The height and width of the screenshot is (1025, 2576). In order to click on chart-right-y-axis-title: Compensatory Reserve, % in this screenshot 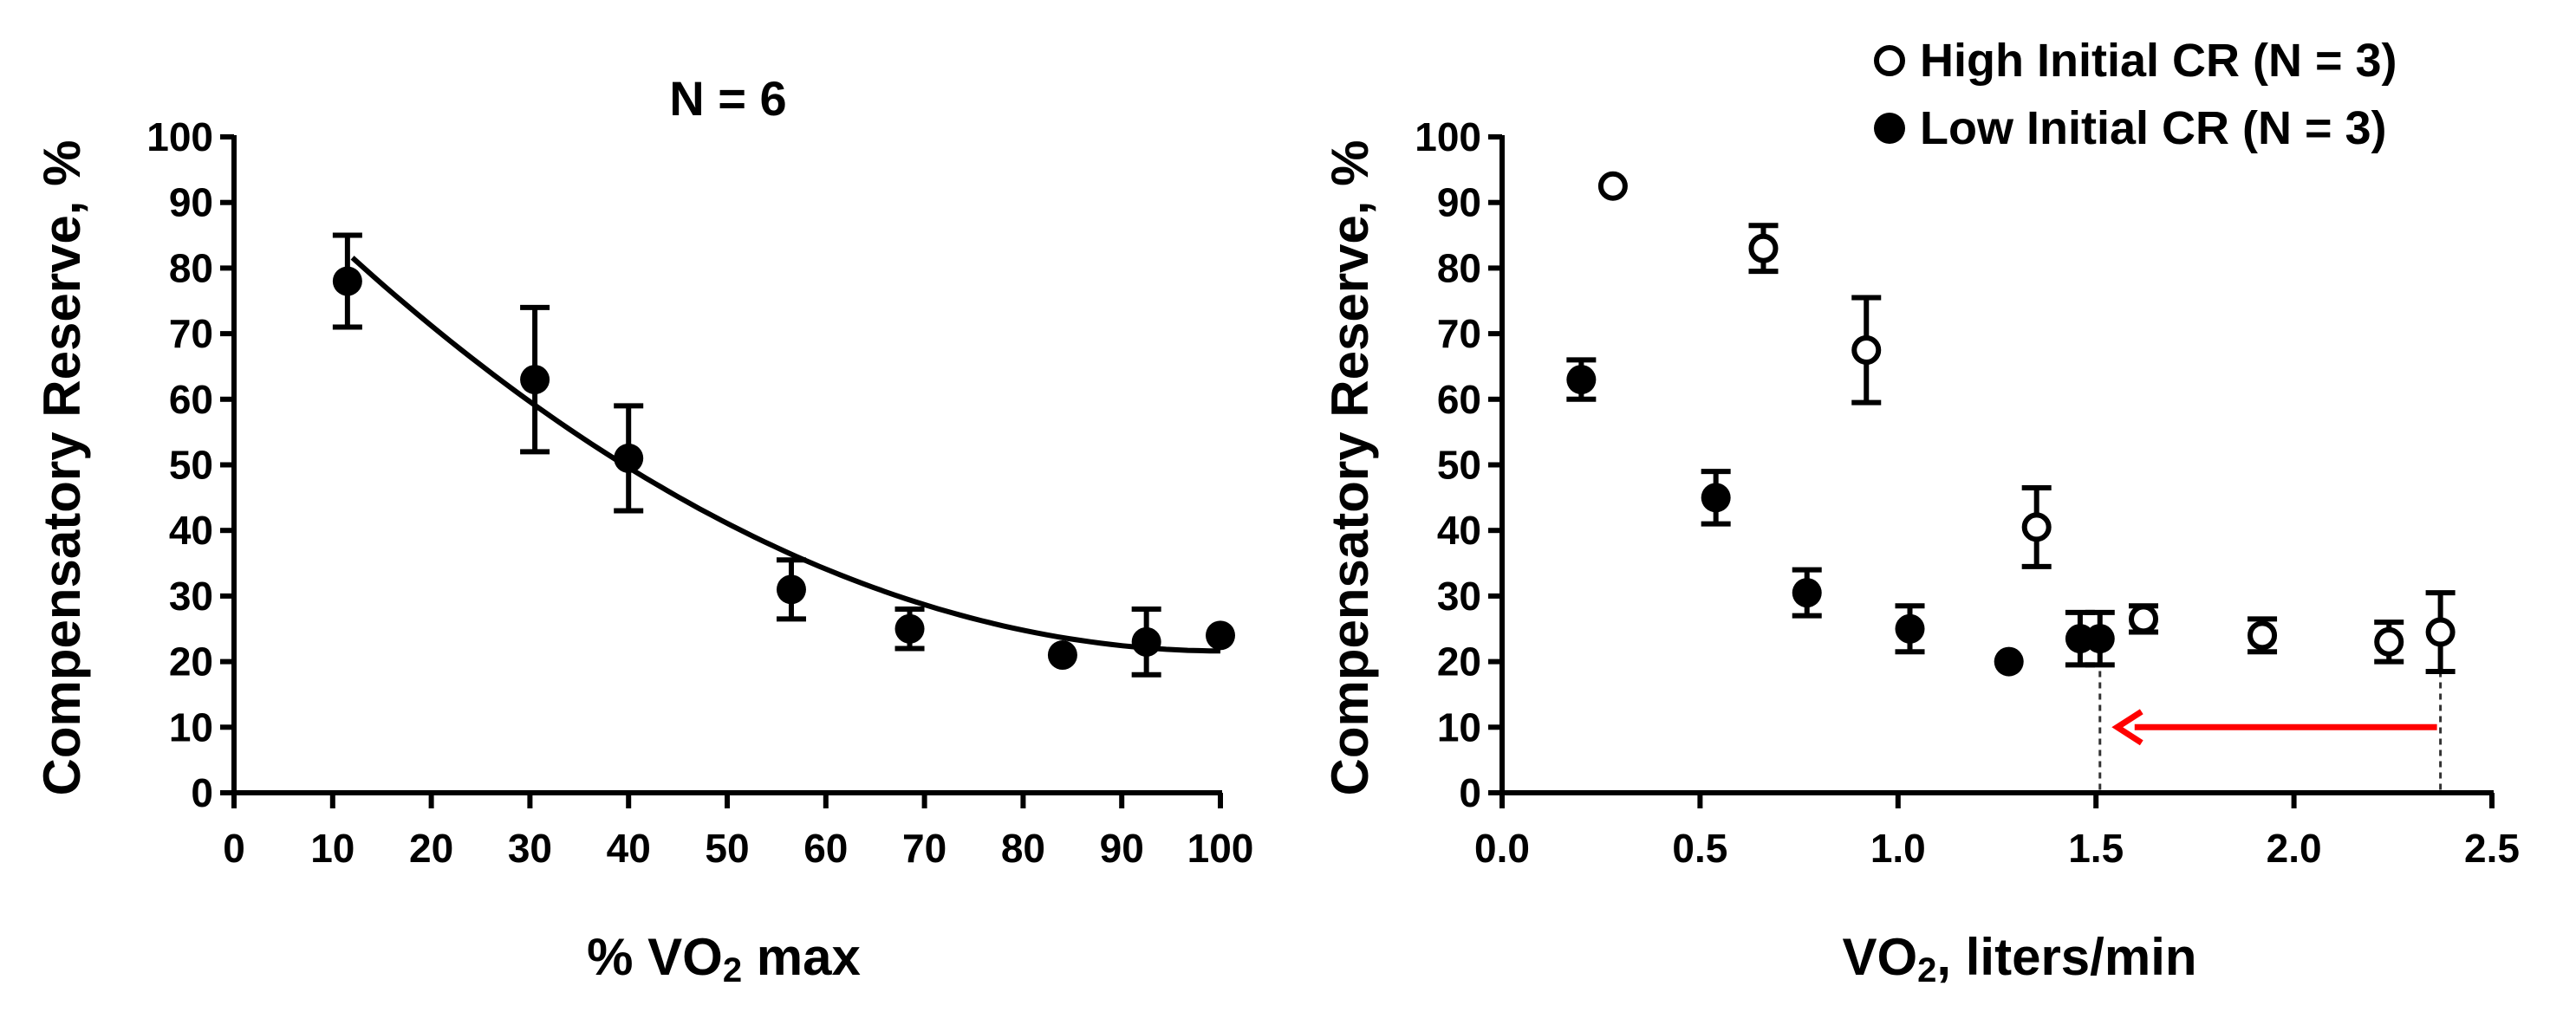, I will do `click(1350, 468)`.